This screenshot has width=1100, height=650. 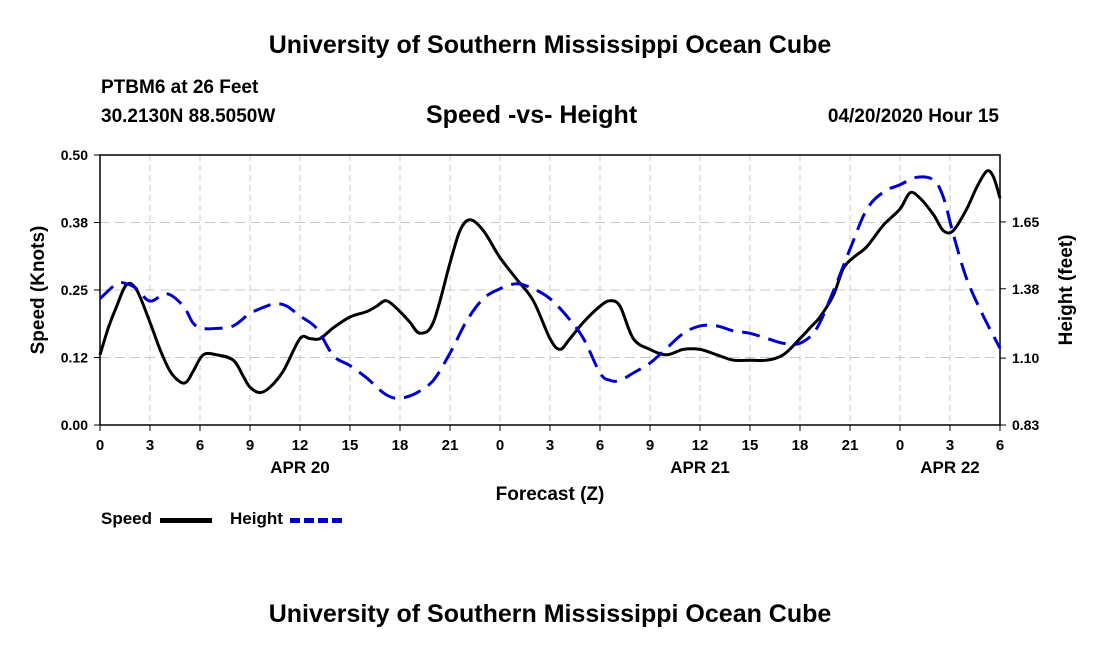 What do you see at coordinates (1025, 358) in the screenshot?
I see `y2-tick-label: 1.10` at bounding box center [1025, 358].